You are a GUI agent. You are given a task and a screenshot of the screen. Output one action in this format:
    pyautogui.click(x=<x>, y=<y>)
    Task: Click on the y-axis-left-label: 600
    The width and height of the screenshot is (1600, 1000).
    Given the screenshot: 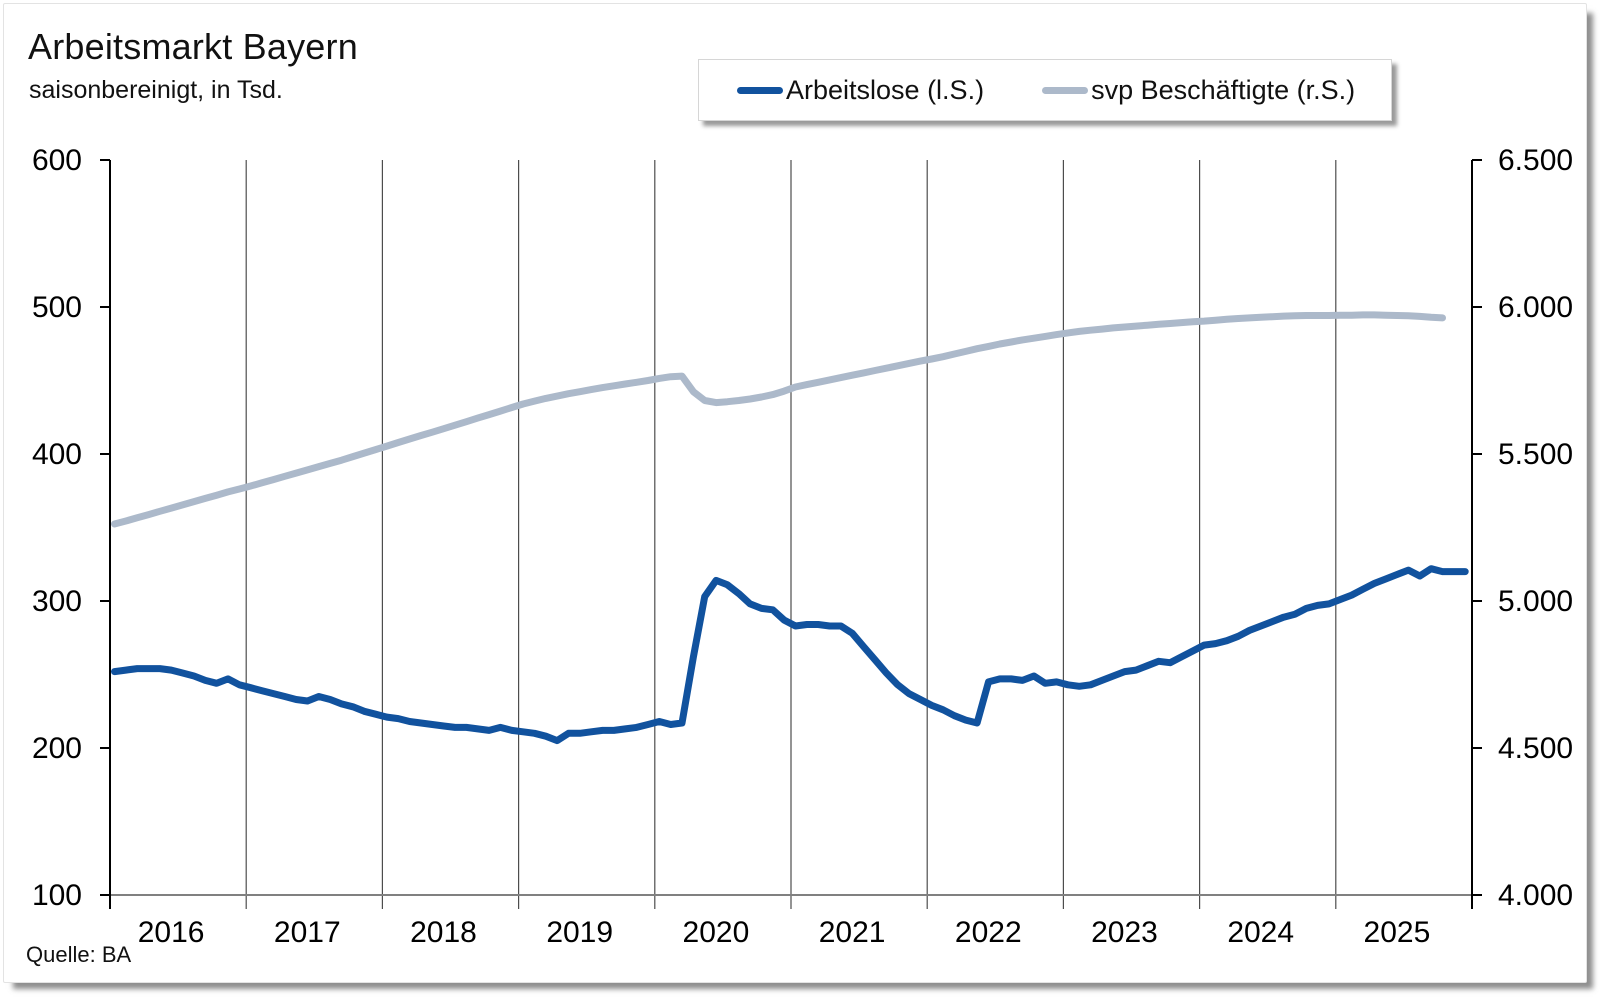 What is the action you would take?
    pyautogui.click(x=57, y=160)
    